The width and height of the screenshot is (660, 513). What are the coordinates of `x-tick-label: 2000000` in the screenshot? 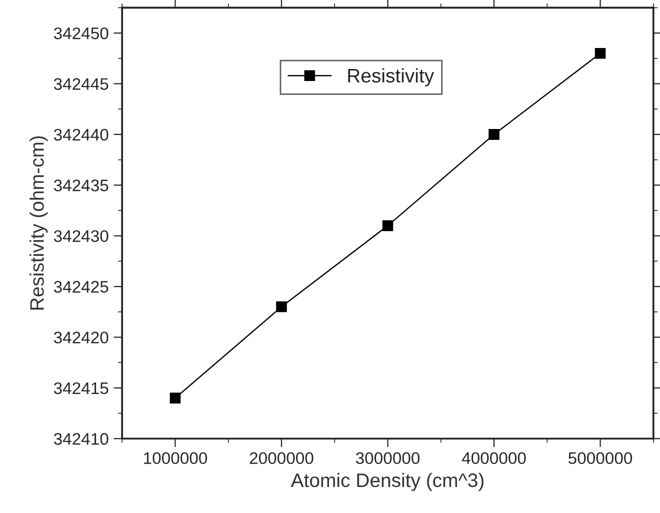 It's located at (282, 458).